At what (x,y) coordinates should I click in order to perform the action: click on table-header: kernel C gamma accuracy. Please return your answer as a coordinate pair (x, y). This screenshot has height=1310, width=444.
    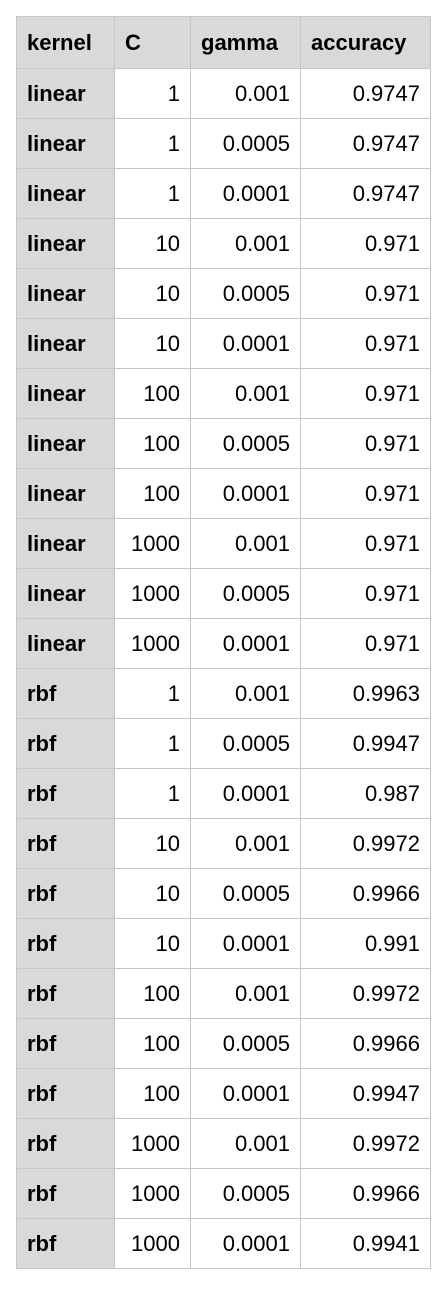
    Looking at the image, I should click on (223, 42).